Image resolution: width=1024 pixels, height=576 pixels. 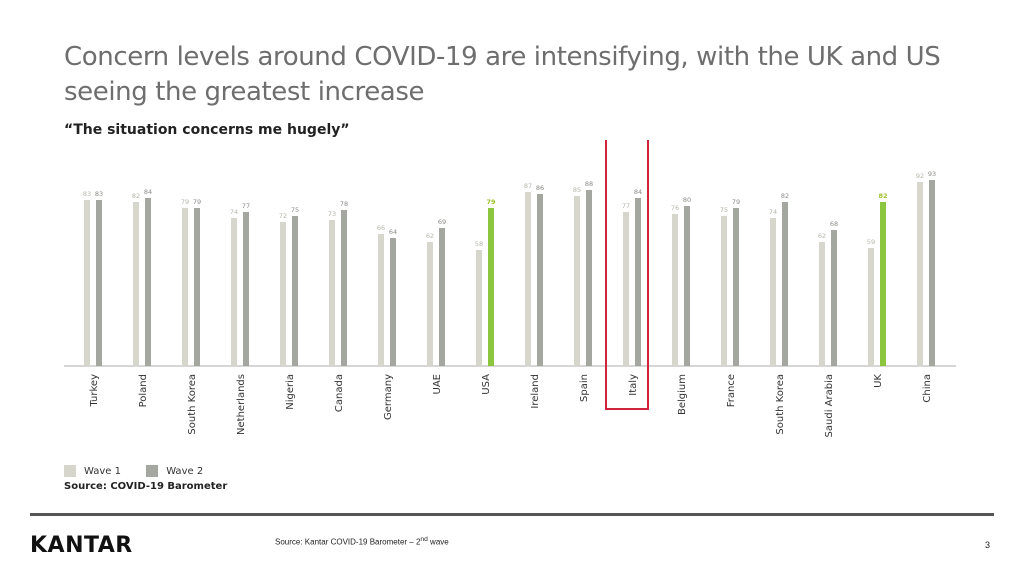 What do you see at coordinates (246, 206) in the screenshot?
I see `data-label-wave2: 77` at bounding box center [246, 206].